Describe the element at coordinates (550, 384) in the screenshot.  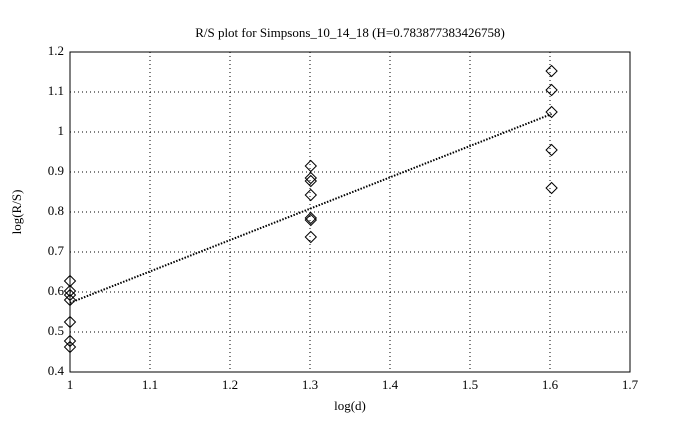
I see `x-tick-label: 1.6` at that location.